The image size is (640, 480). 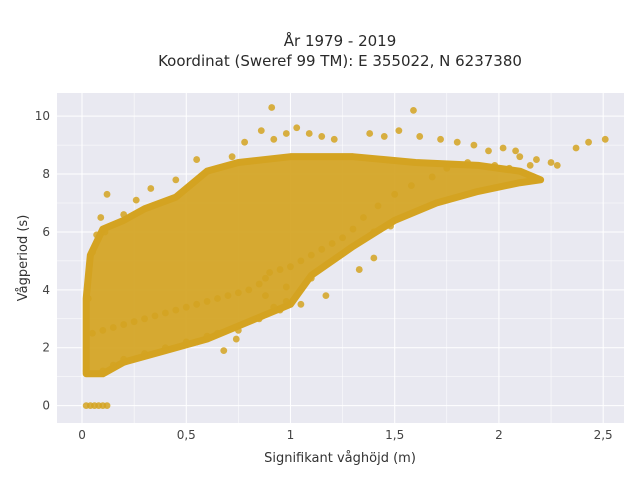 What do you see at coordinates (186, 435) in the screenshot?
I see `x-tick-label: 0,5` at bounding box center [186, 435].